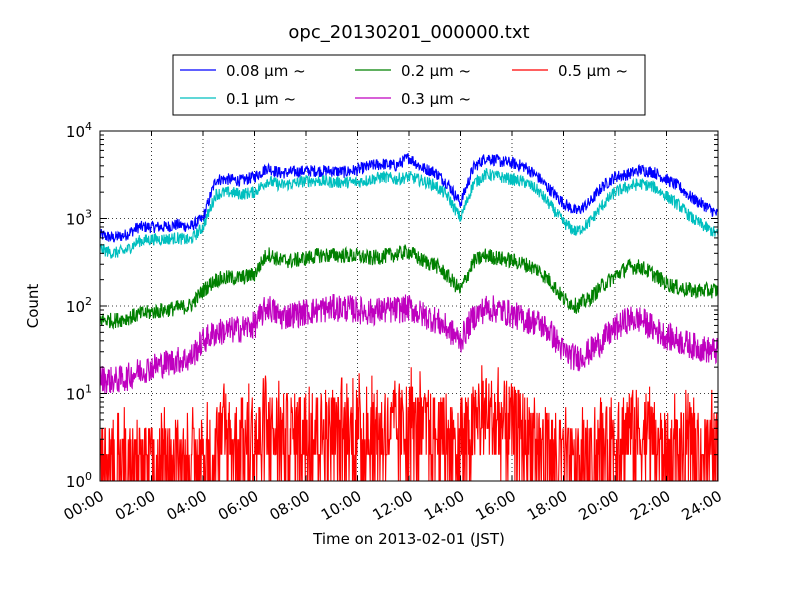  I want to click on y-tick-label: 10⁴, so click(79, 130).